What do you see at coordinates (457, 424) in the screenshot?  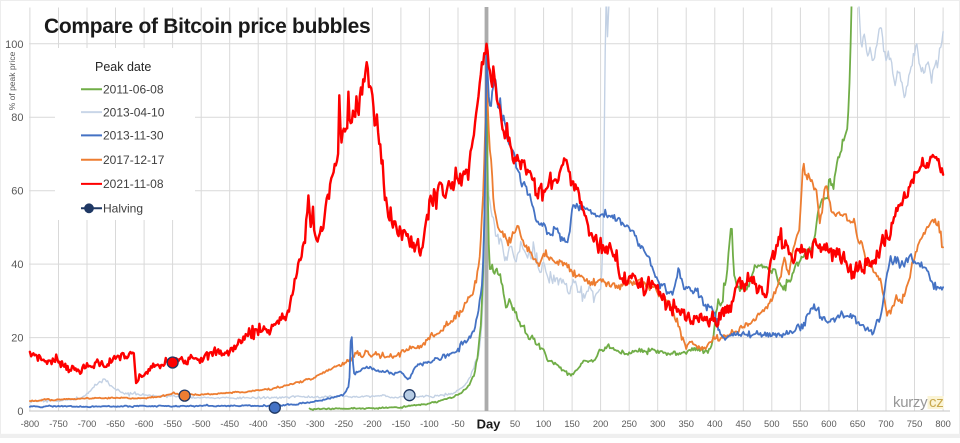 I see `svg-text: -50` at bounding box center [457, 424].